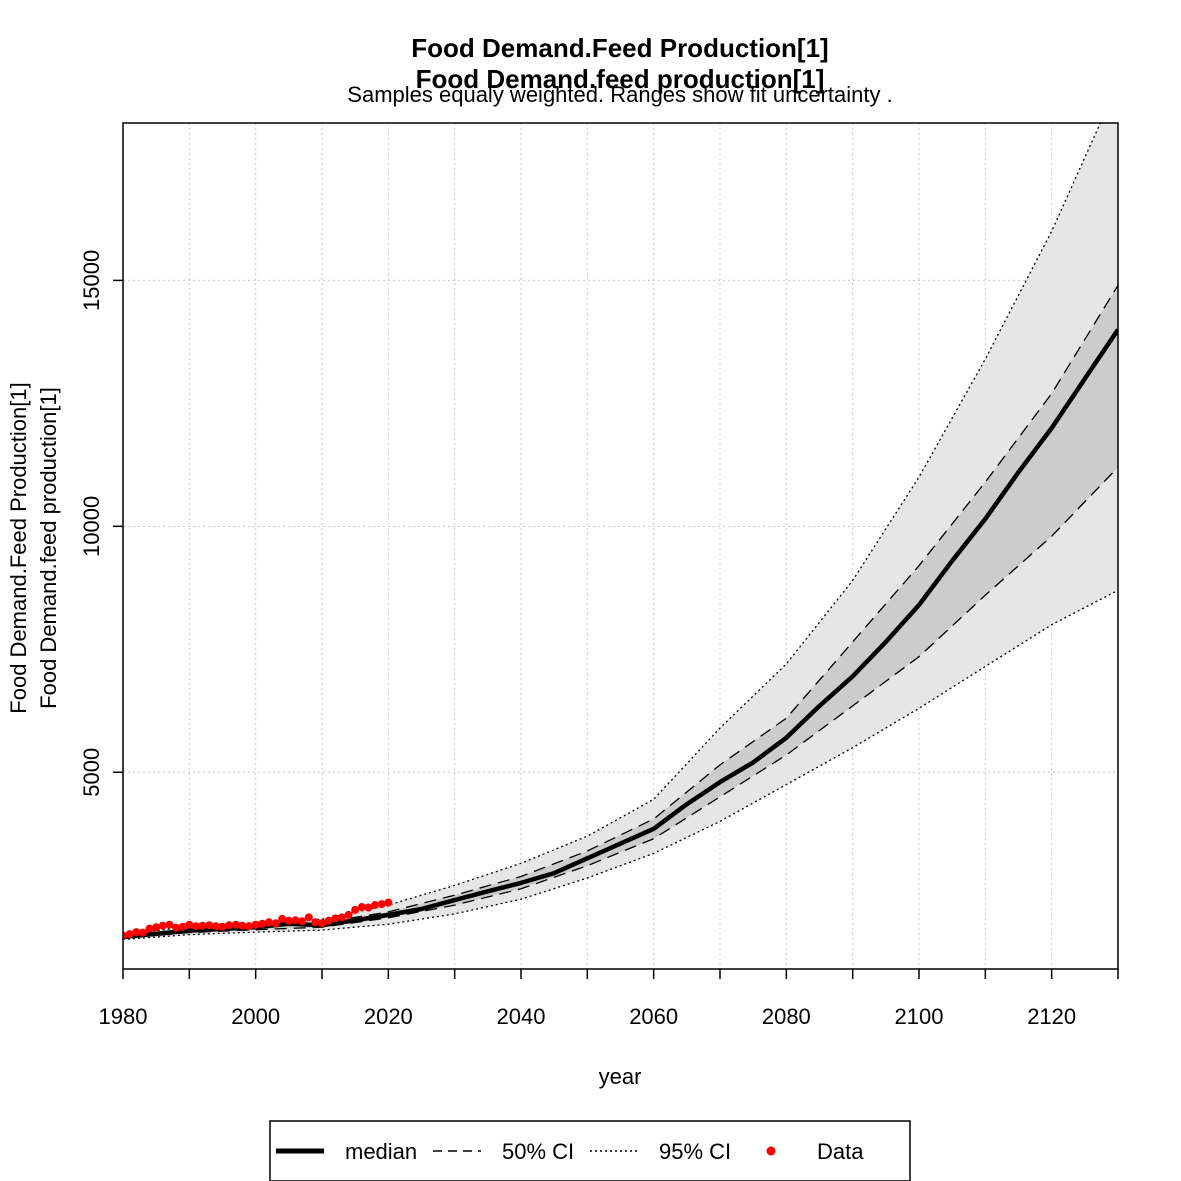  I want to click on y-tick-label: 10000, so click(91, 526).